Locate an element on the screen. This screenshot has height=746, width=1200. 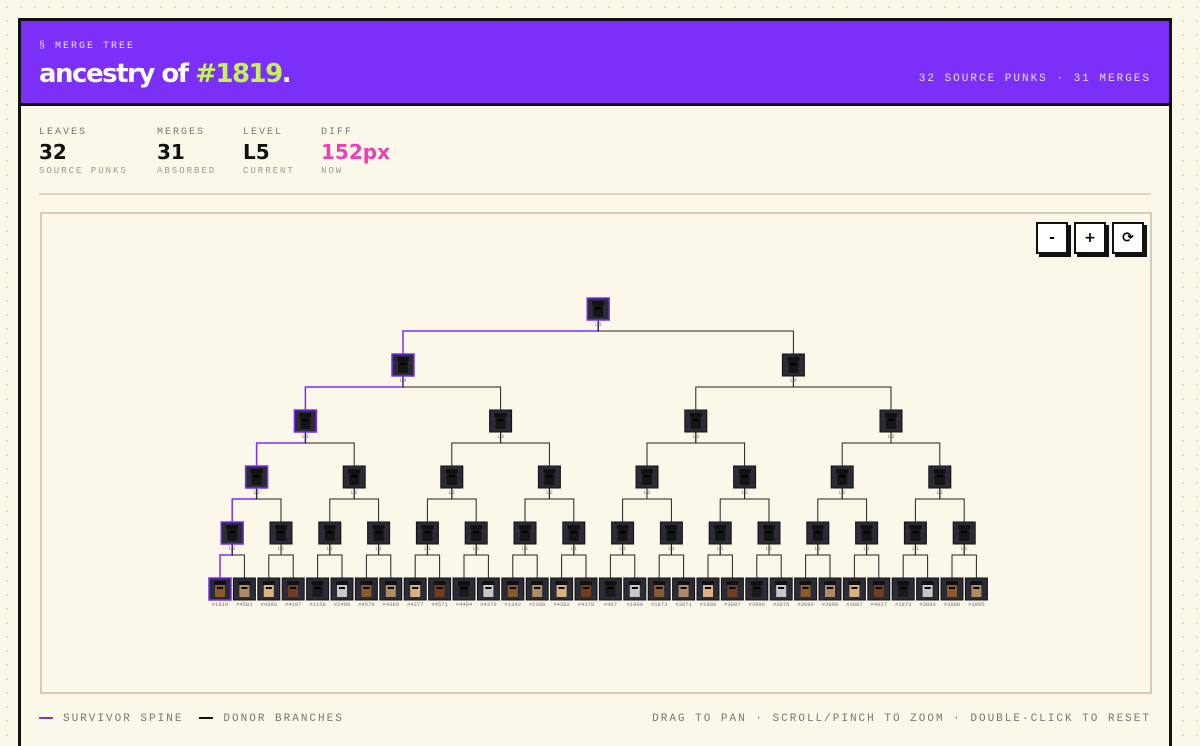
level-label: L2 is located at coordinates (354, 492).